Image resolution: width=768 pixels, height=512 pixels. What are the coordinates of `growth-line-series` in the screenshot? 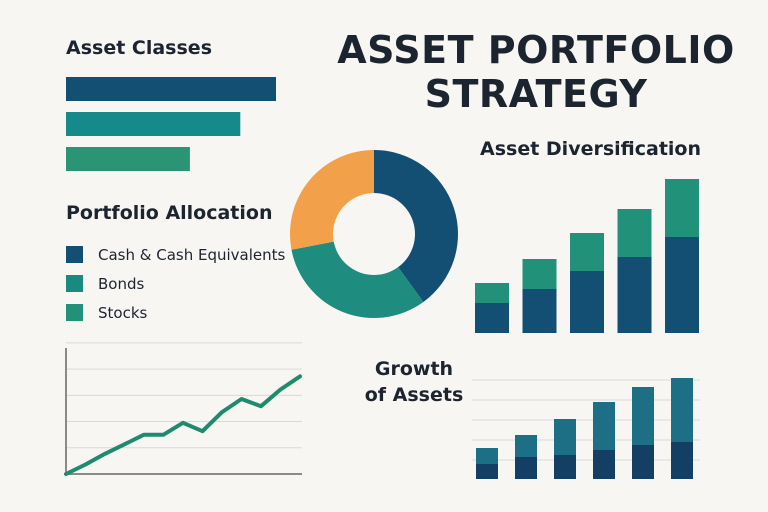 It's located at (183, 425).